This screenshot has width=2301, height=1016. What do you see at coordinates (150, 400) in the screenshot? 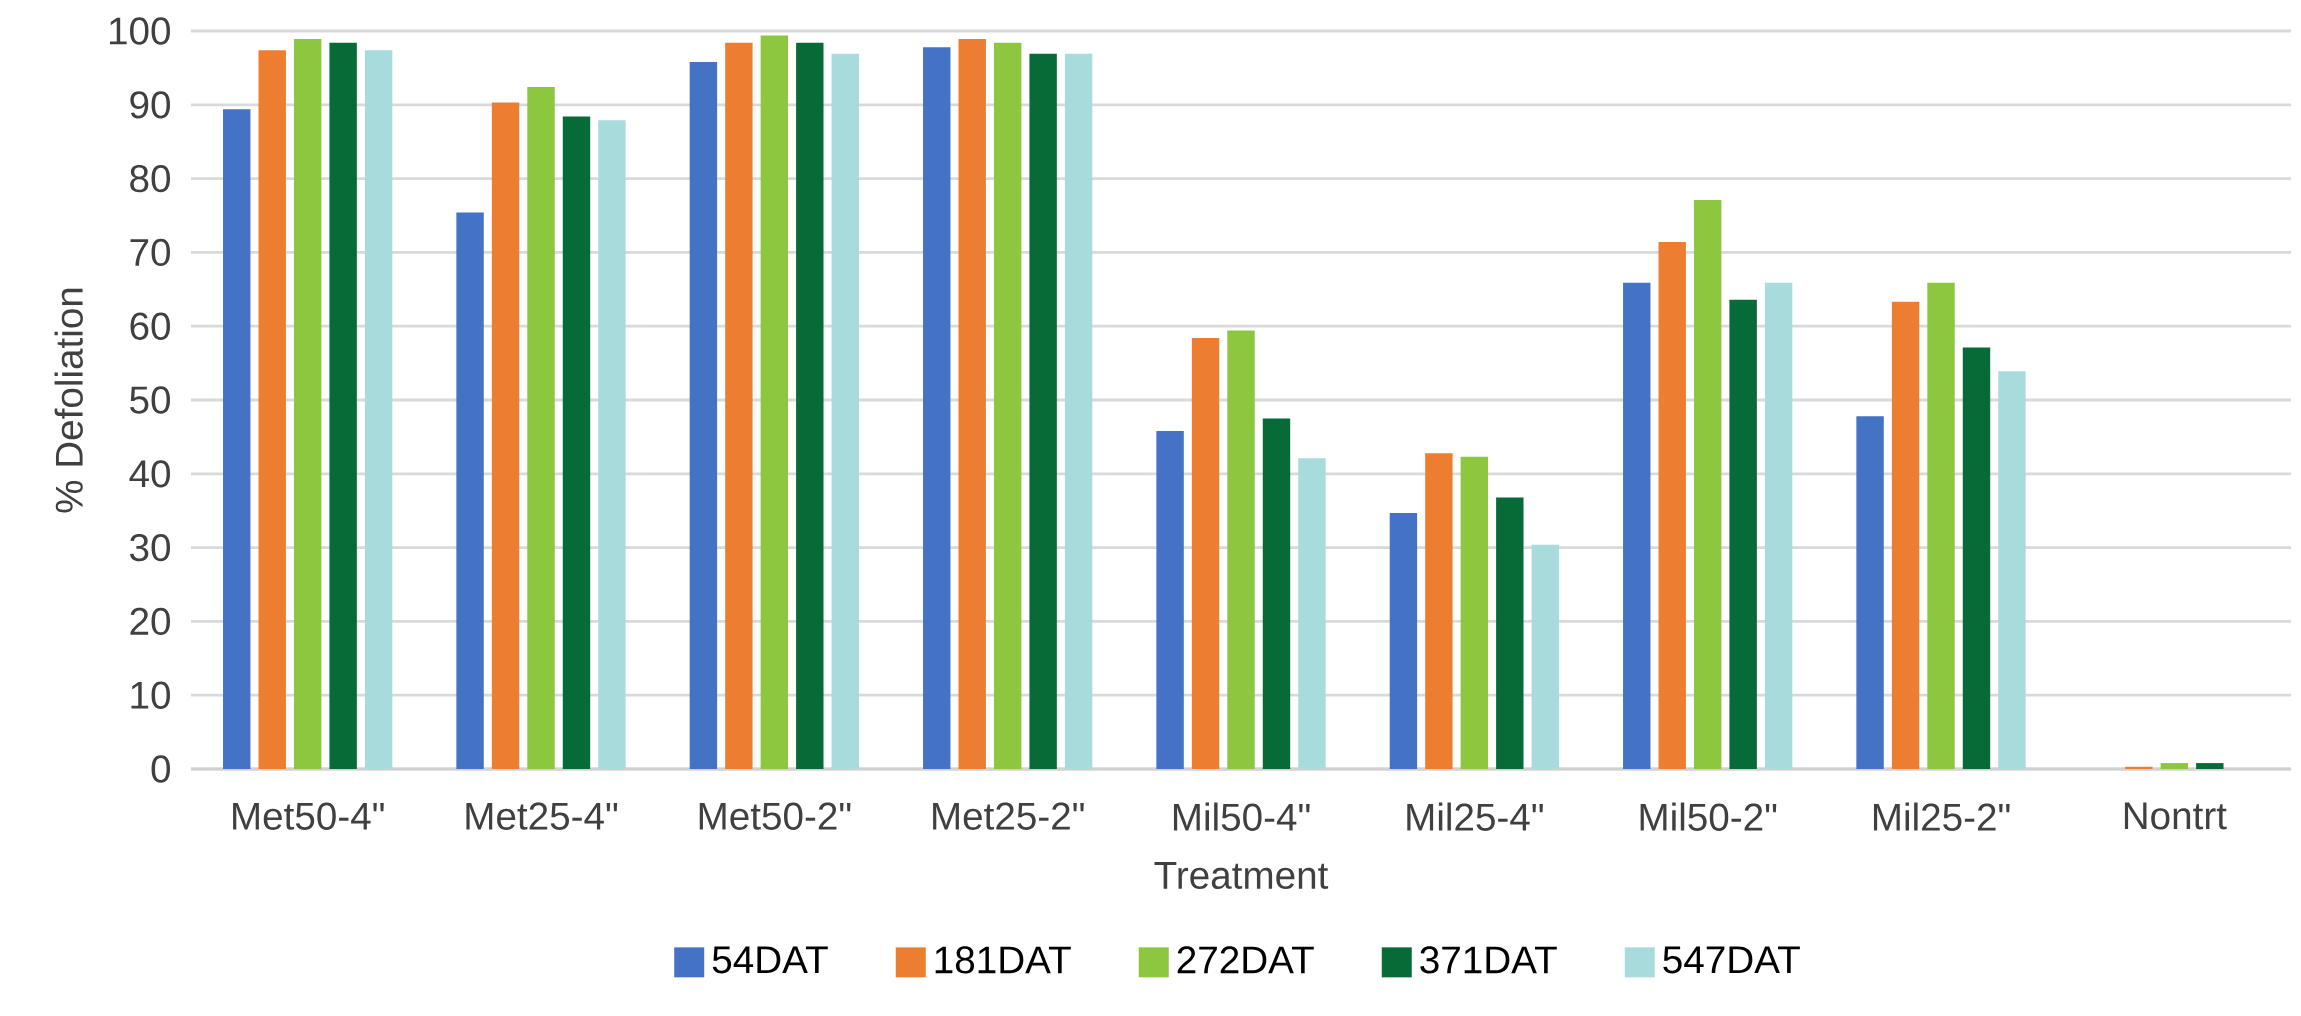
I see `y-tick-label: 50` at bounding box center [150, 400].